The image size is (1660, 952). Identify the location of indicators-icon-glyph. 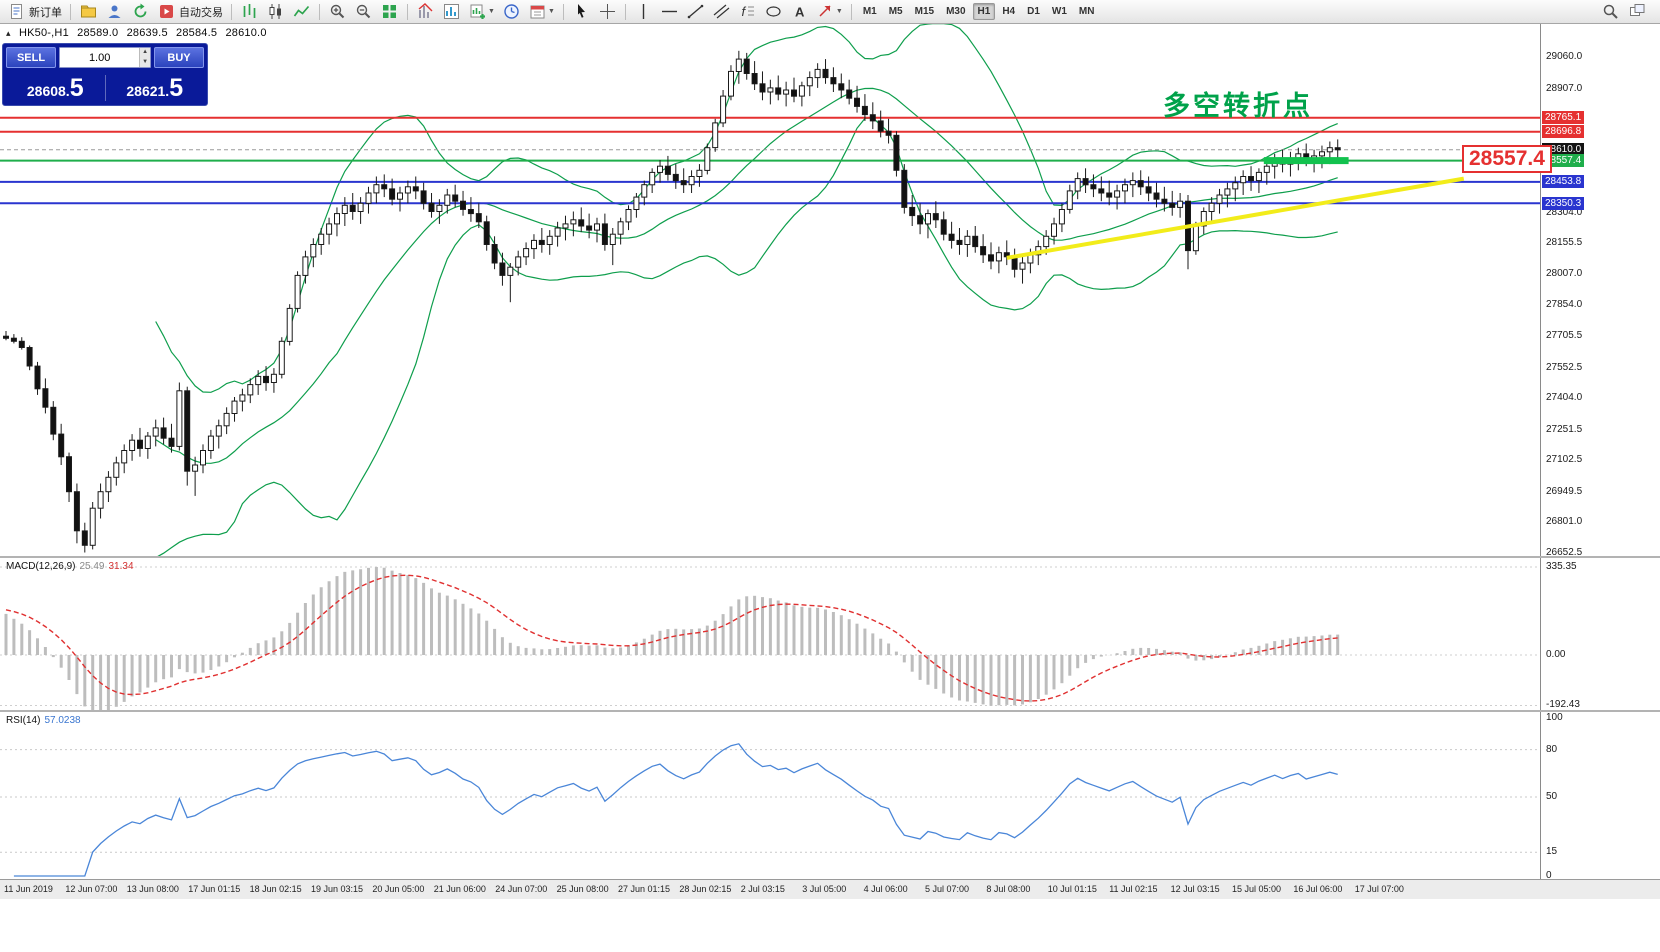
(425, 12).